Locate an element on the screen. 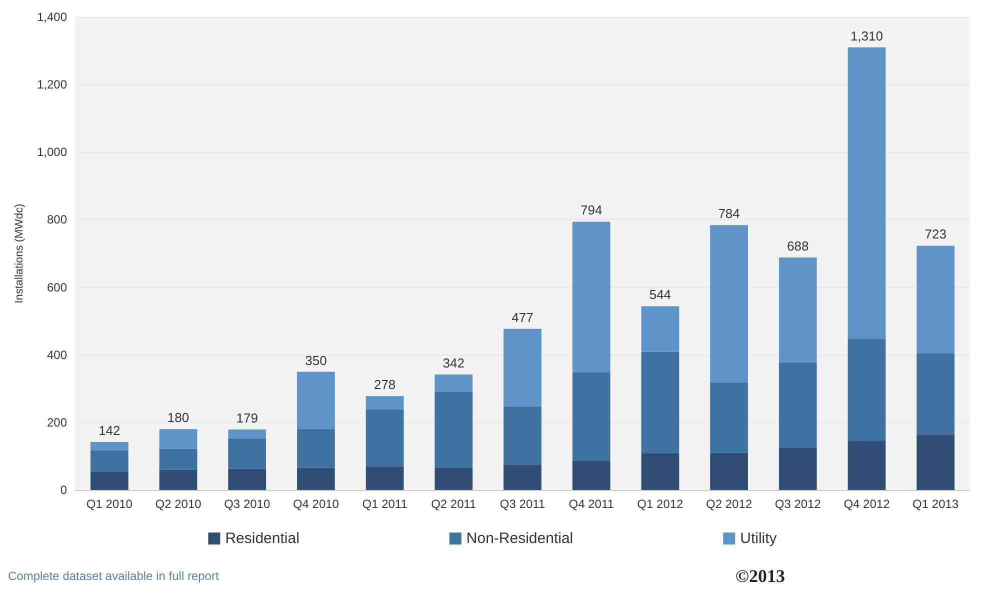 The width and height of the screenshot is (985, 591). x-tick-label: Q1 2013 is located at coordinates (935, 504).